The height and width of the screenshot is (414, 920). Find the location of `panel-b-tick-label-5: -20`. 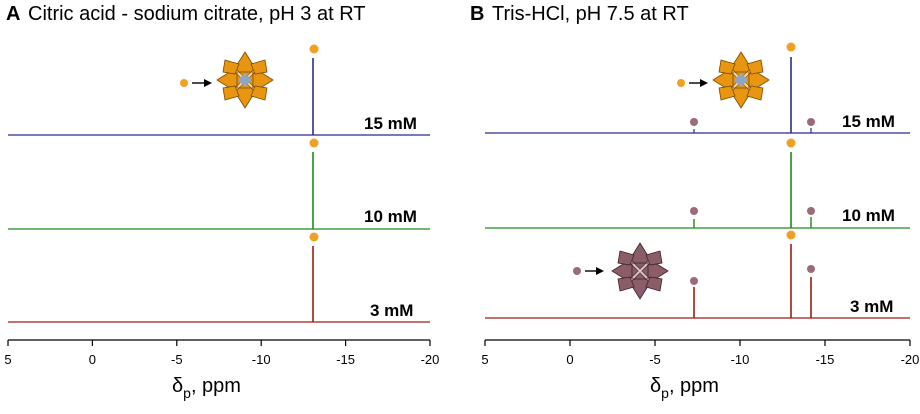

panel-b-tick-label-5: -20 is located at coordinates (910, 359).